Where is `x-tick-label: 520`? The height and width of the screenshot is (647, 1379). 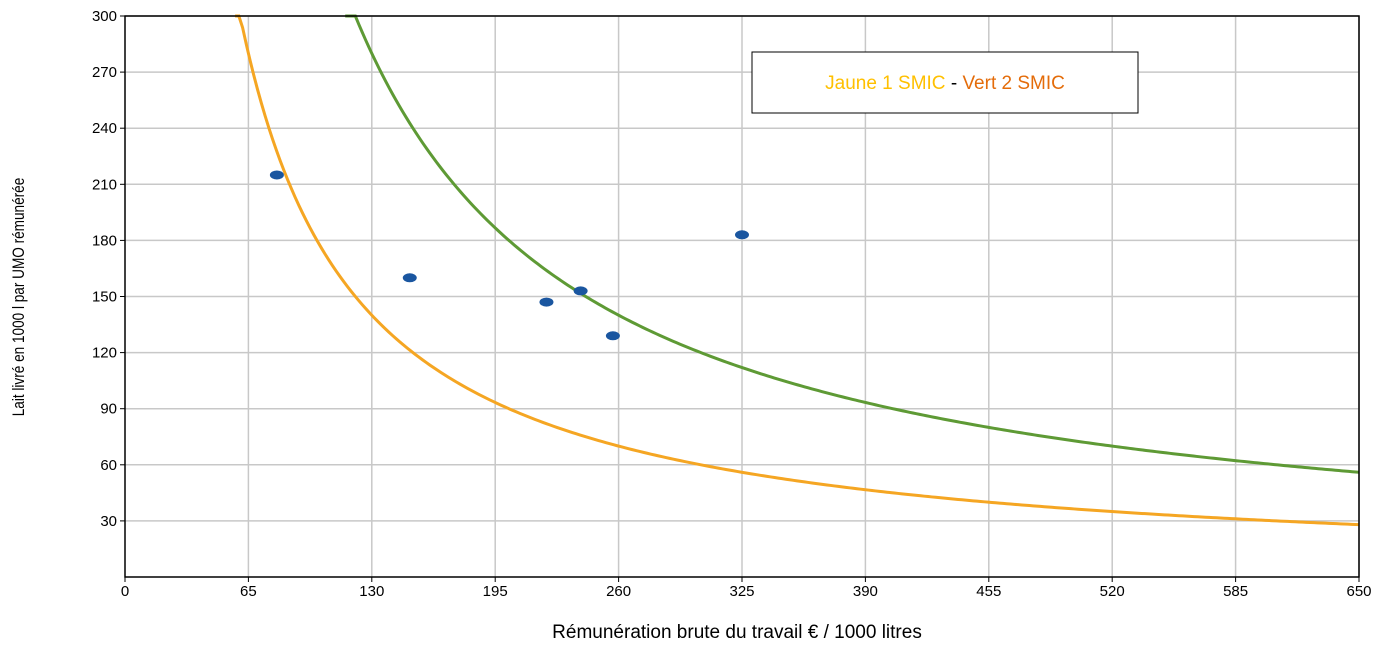 x-tick-label: 520 is located at coordinates (1112, 591).